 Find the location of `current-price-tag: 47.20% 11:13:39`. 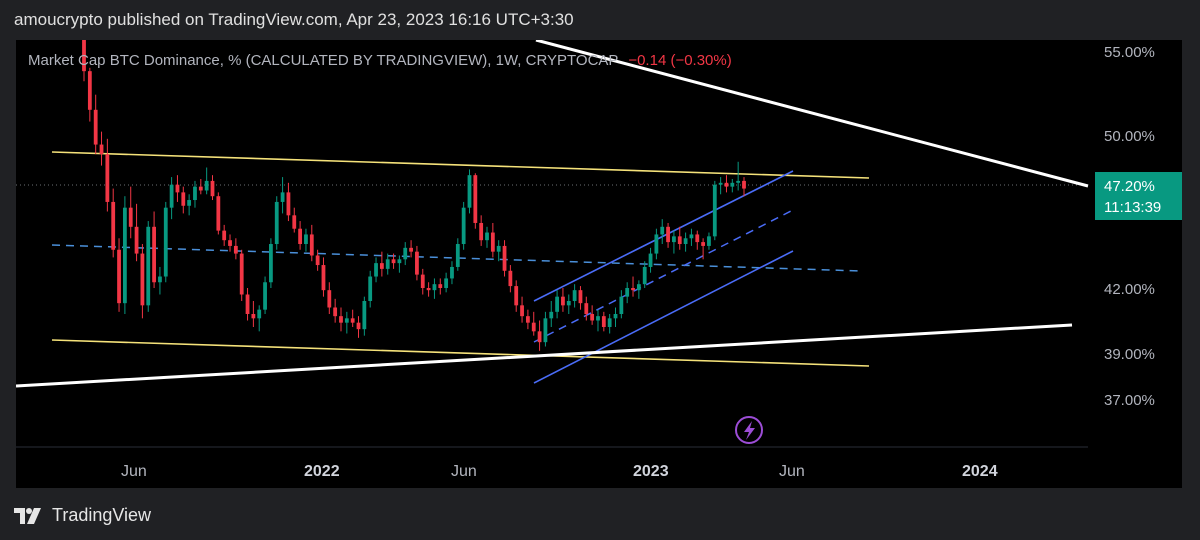

current-price-tag: 47.20% 11:13:39 is located at coordinates (1138, 196).